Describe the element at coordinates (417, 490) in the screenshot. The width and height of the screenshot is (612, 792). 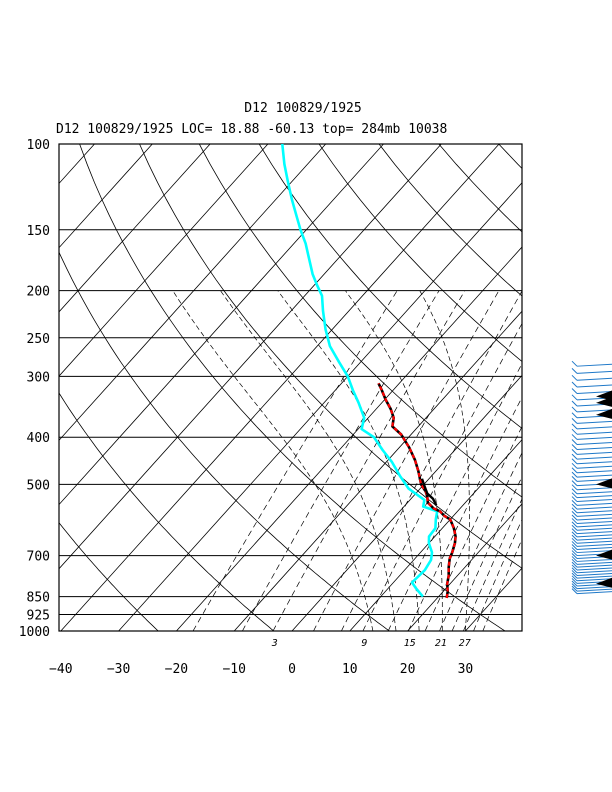
I see `temperature-trace` at that location.